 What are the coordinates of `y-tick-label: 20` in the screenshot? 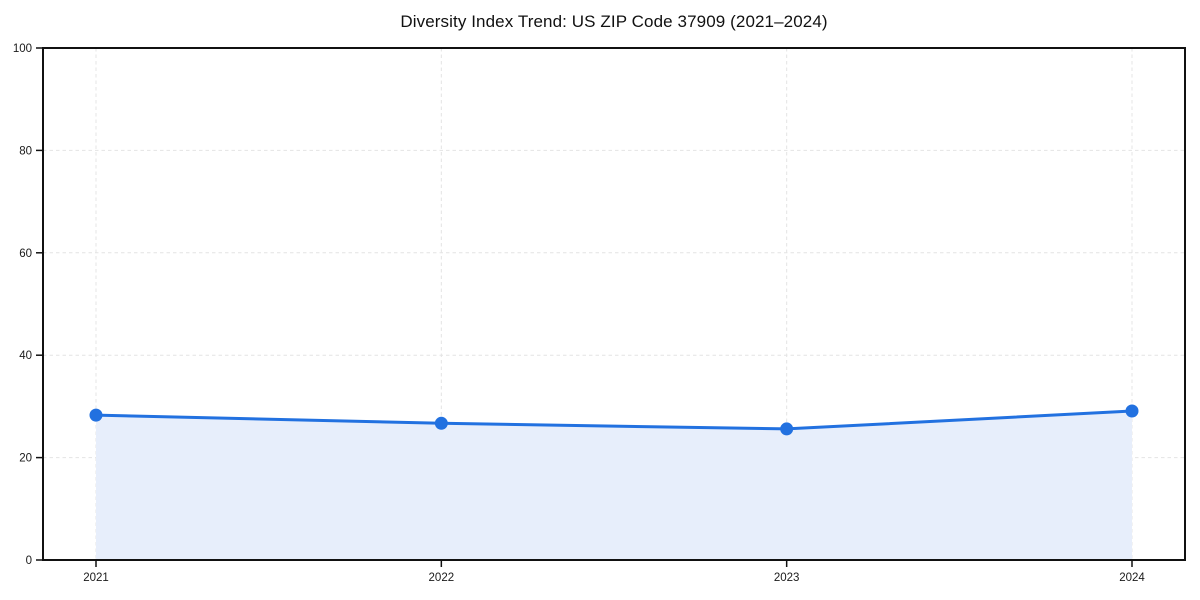 It's located at (25, 459).